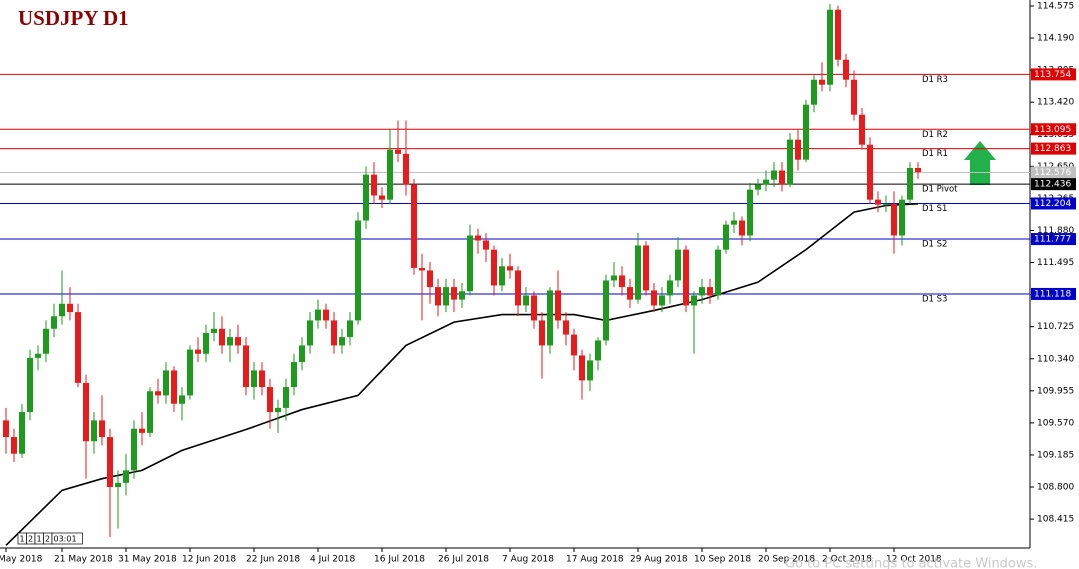  Describe the element at coordinates (1055, 520) in the screenshot. I see `y-tick-label: 108.415` at that location.